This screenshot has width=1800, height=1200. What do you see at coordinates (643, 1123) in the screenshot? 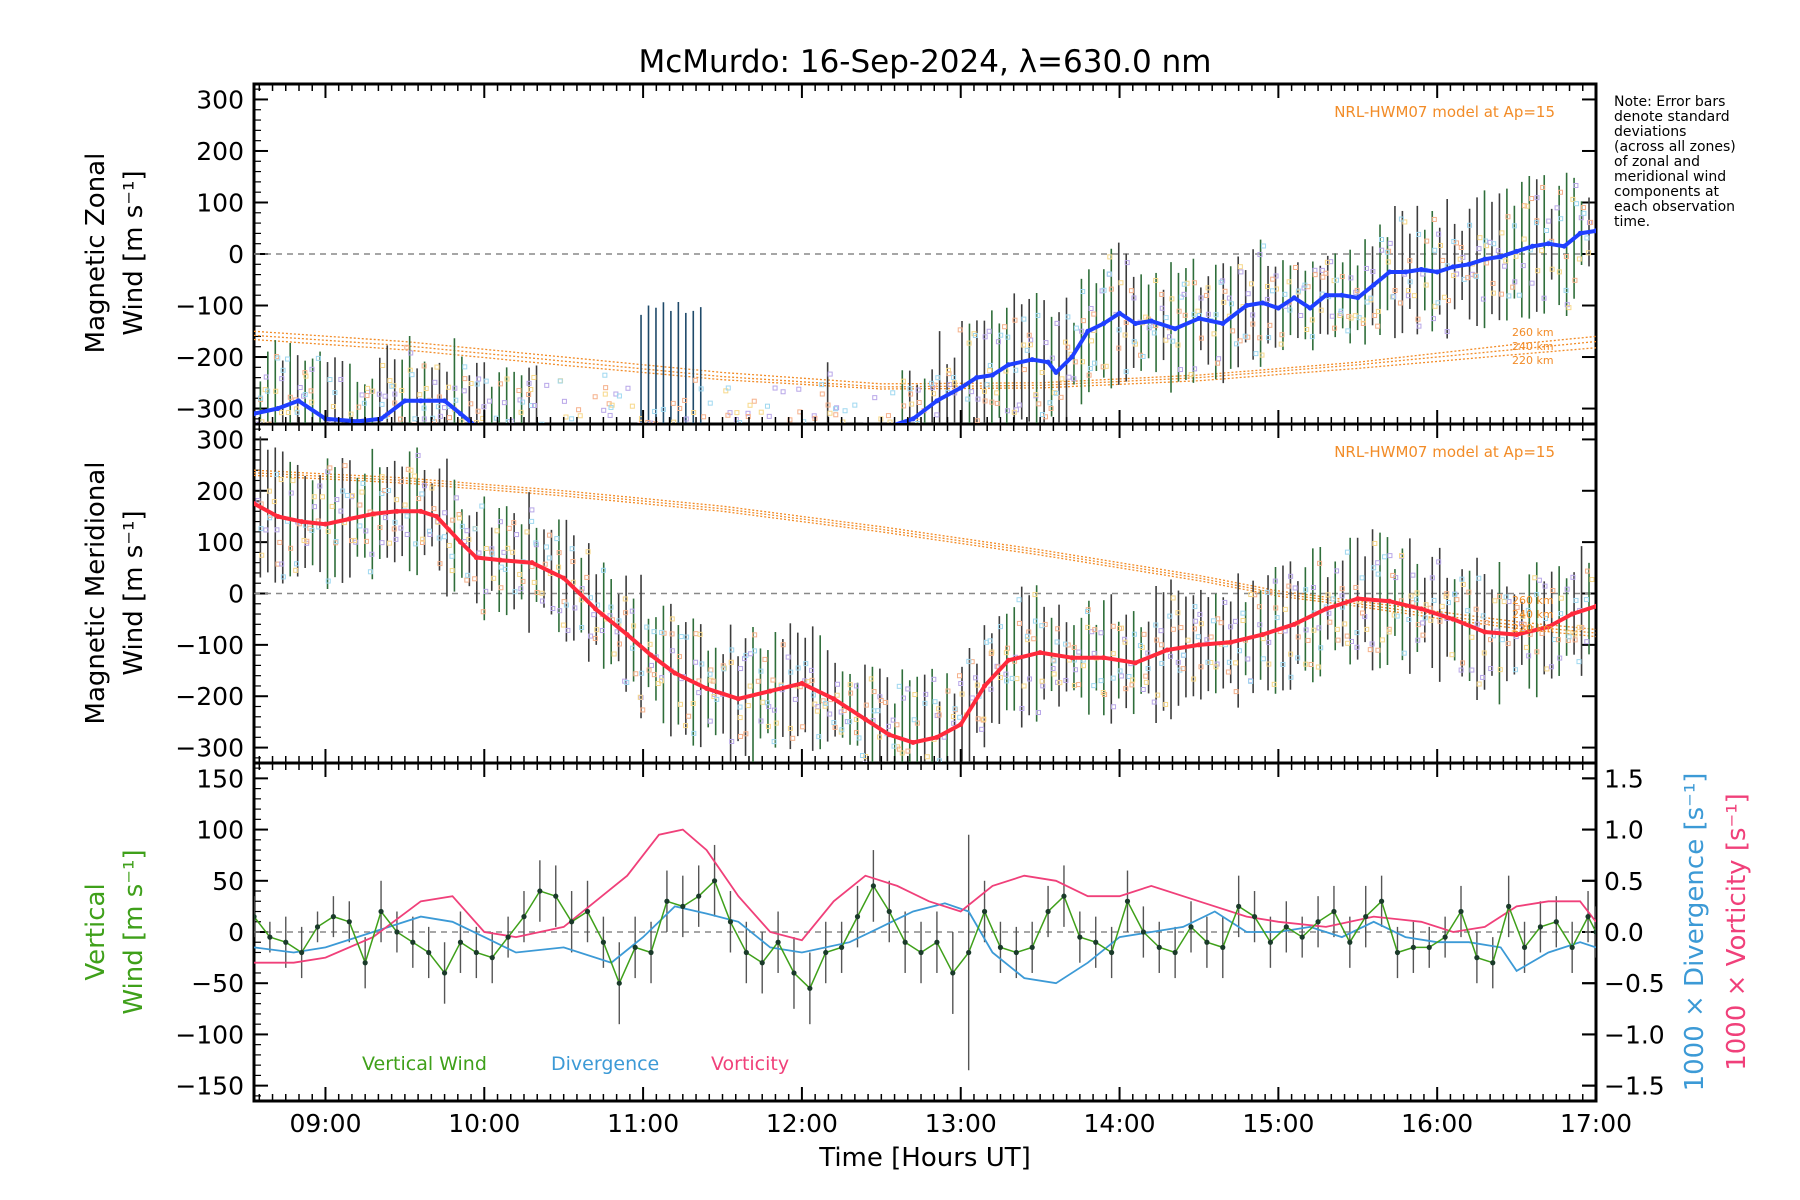
I see `x-tick-label: 11:00` at bounding box center [643, 1123].